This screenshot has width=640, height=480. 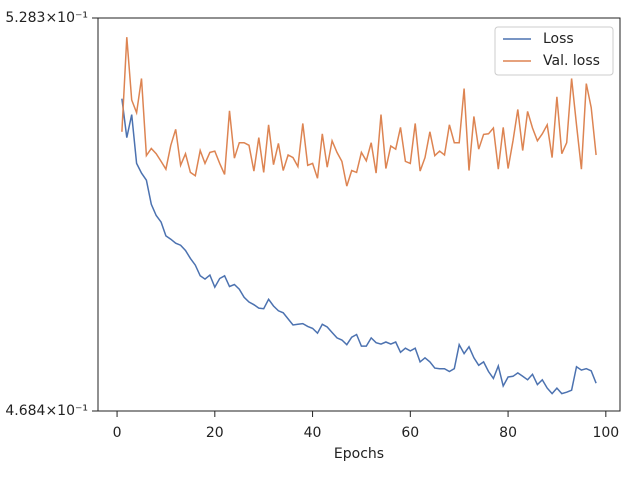 I want to click on x-tick-label: 60, so click(x=410, y=433).